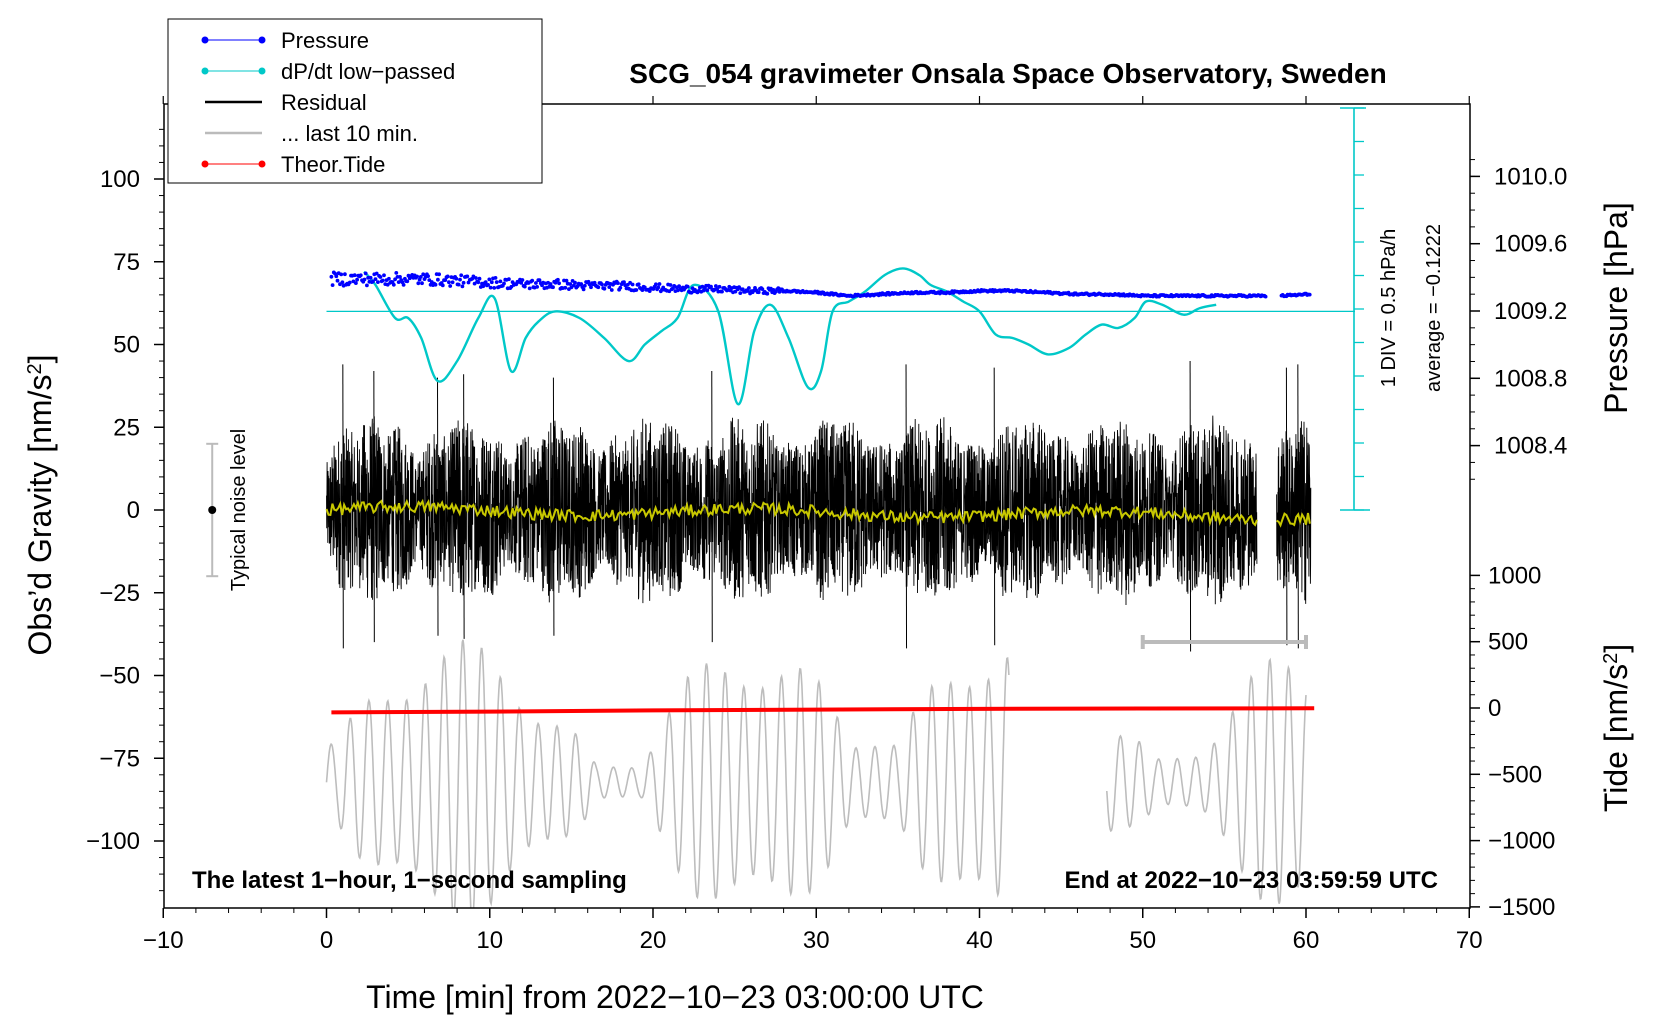  I want to click on left-y-axis: 100 75 50 25 0 −25 −50 −75 −100, so click(125, 510).